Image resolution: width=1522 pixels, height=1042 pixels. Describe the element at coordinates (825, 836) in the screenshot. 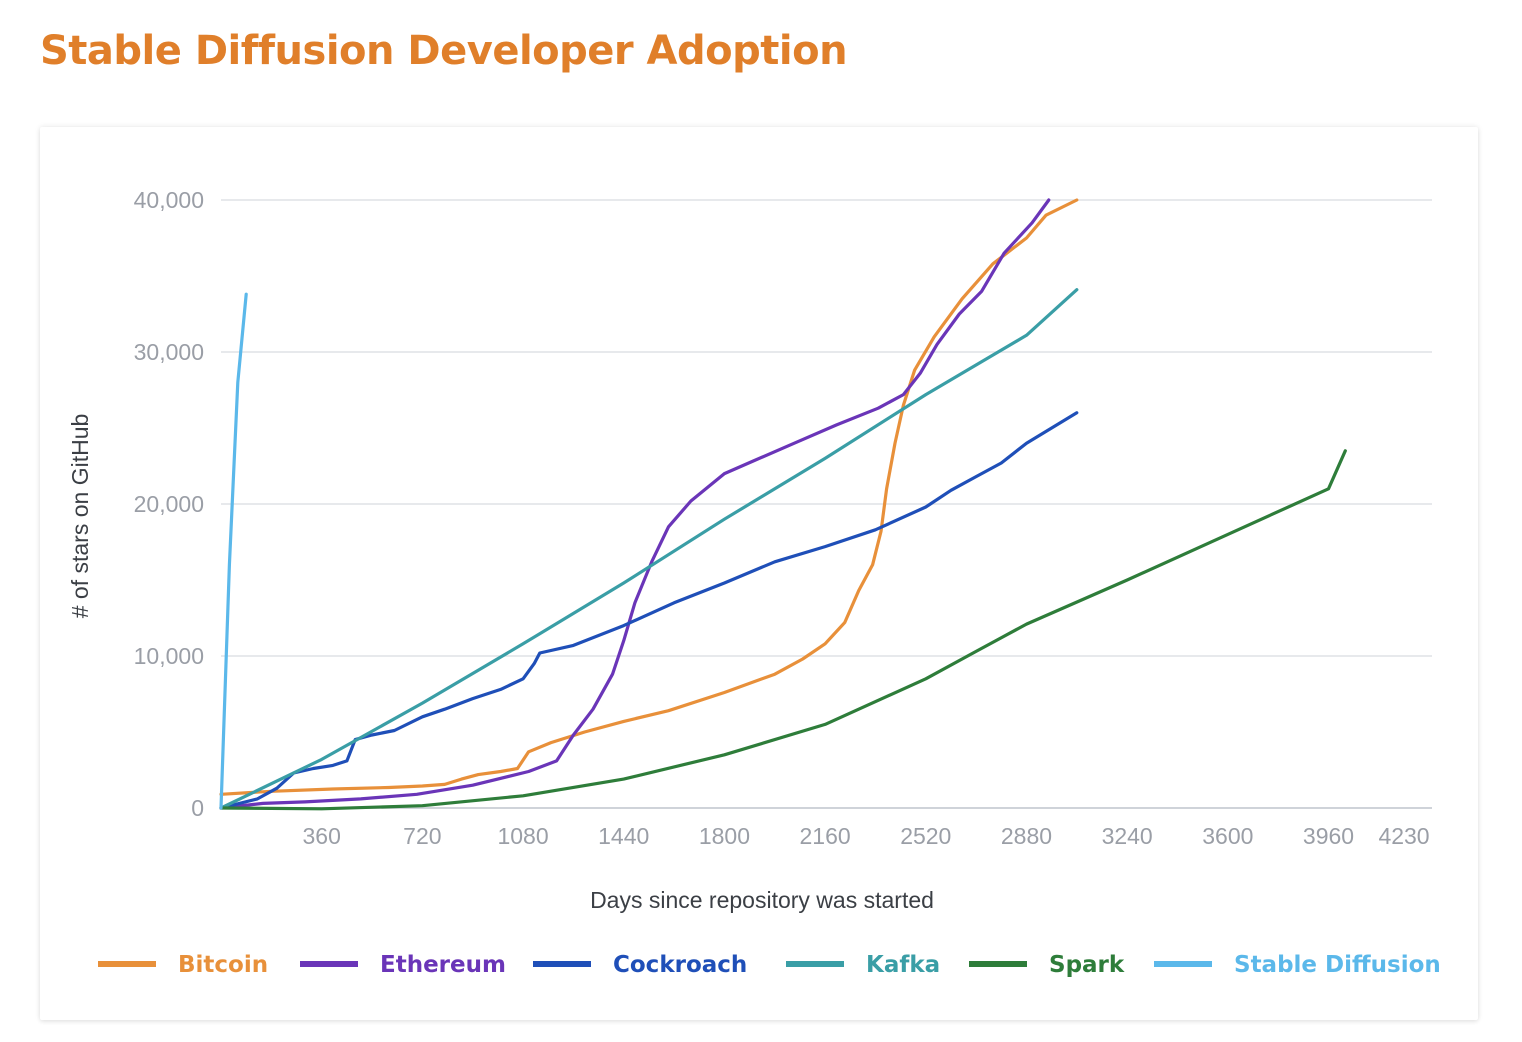

I see `x-tick-label: 2160` at that location.